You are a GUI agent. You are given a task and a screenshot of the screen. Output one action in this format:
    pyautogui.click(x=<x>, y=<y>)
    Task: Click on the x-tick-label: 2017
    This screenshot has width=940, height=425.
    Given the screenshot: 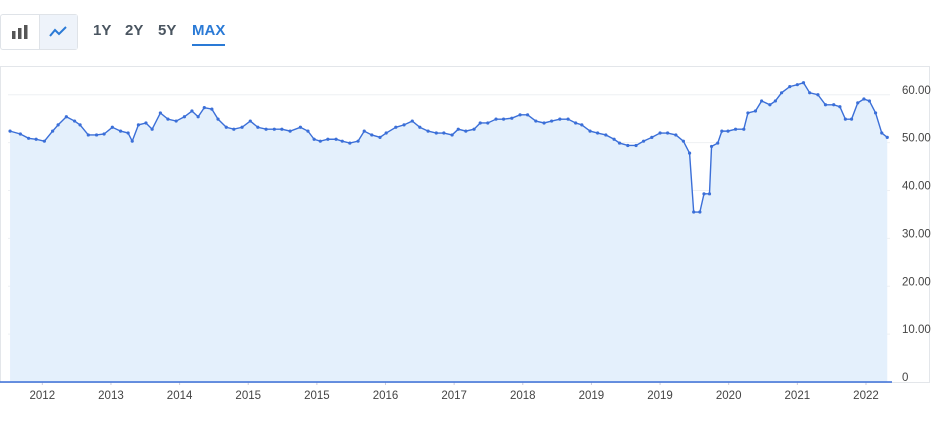 What is the action you would take?
    pyautogui.click(x=454, y=396)
    